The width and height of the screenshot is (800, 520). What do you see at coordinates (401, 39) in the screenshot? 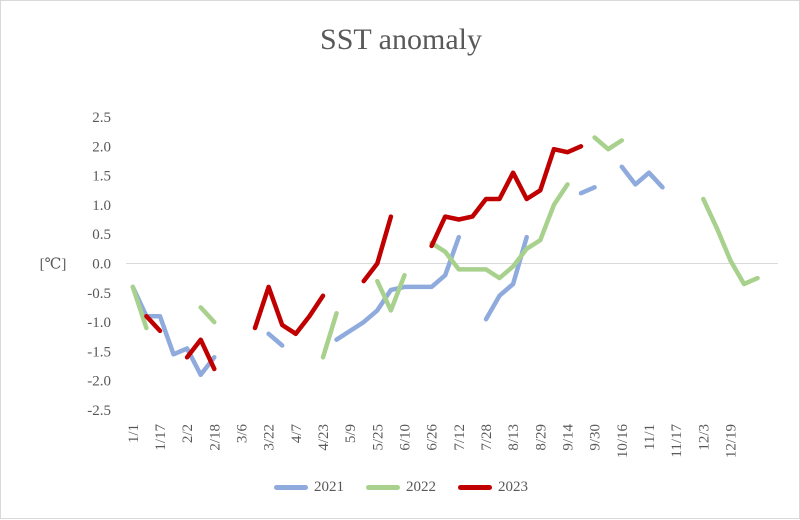
I see `chart-title: SST anomaly` at bounding box center [401, 39].